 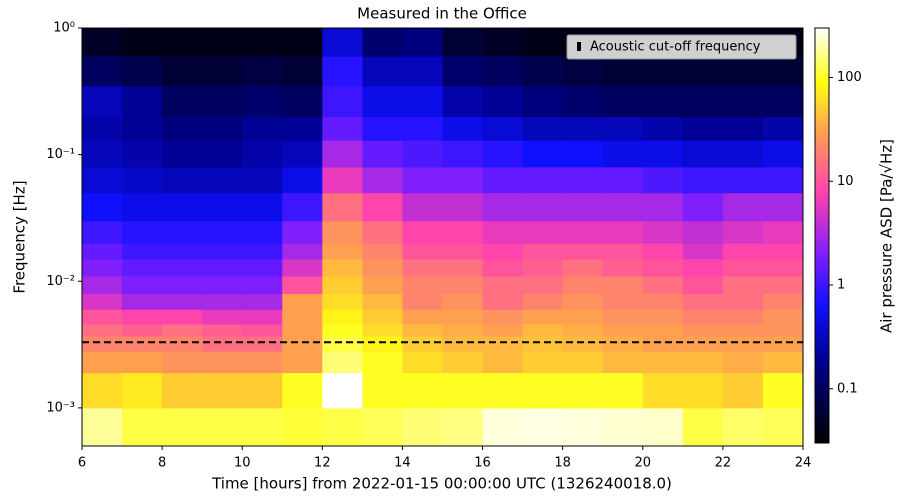 What do you see at coordinates (20, 236) in the screenshot?
I see `y-axis-label: Frequency [Hz]` at bounding box center [20, 236].